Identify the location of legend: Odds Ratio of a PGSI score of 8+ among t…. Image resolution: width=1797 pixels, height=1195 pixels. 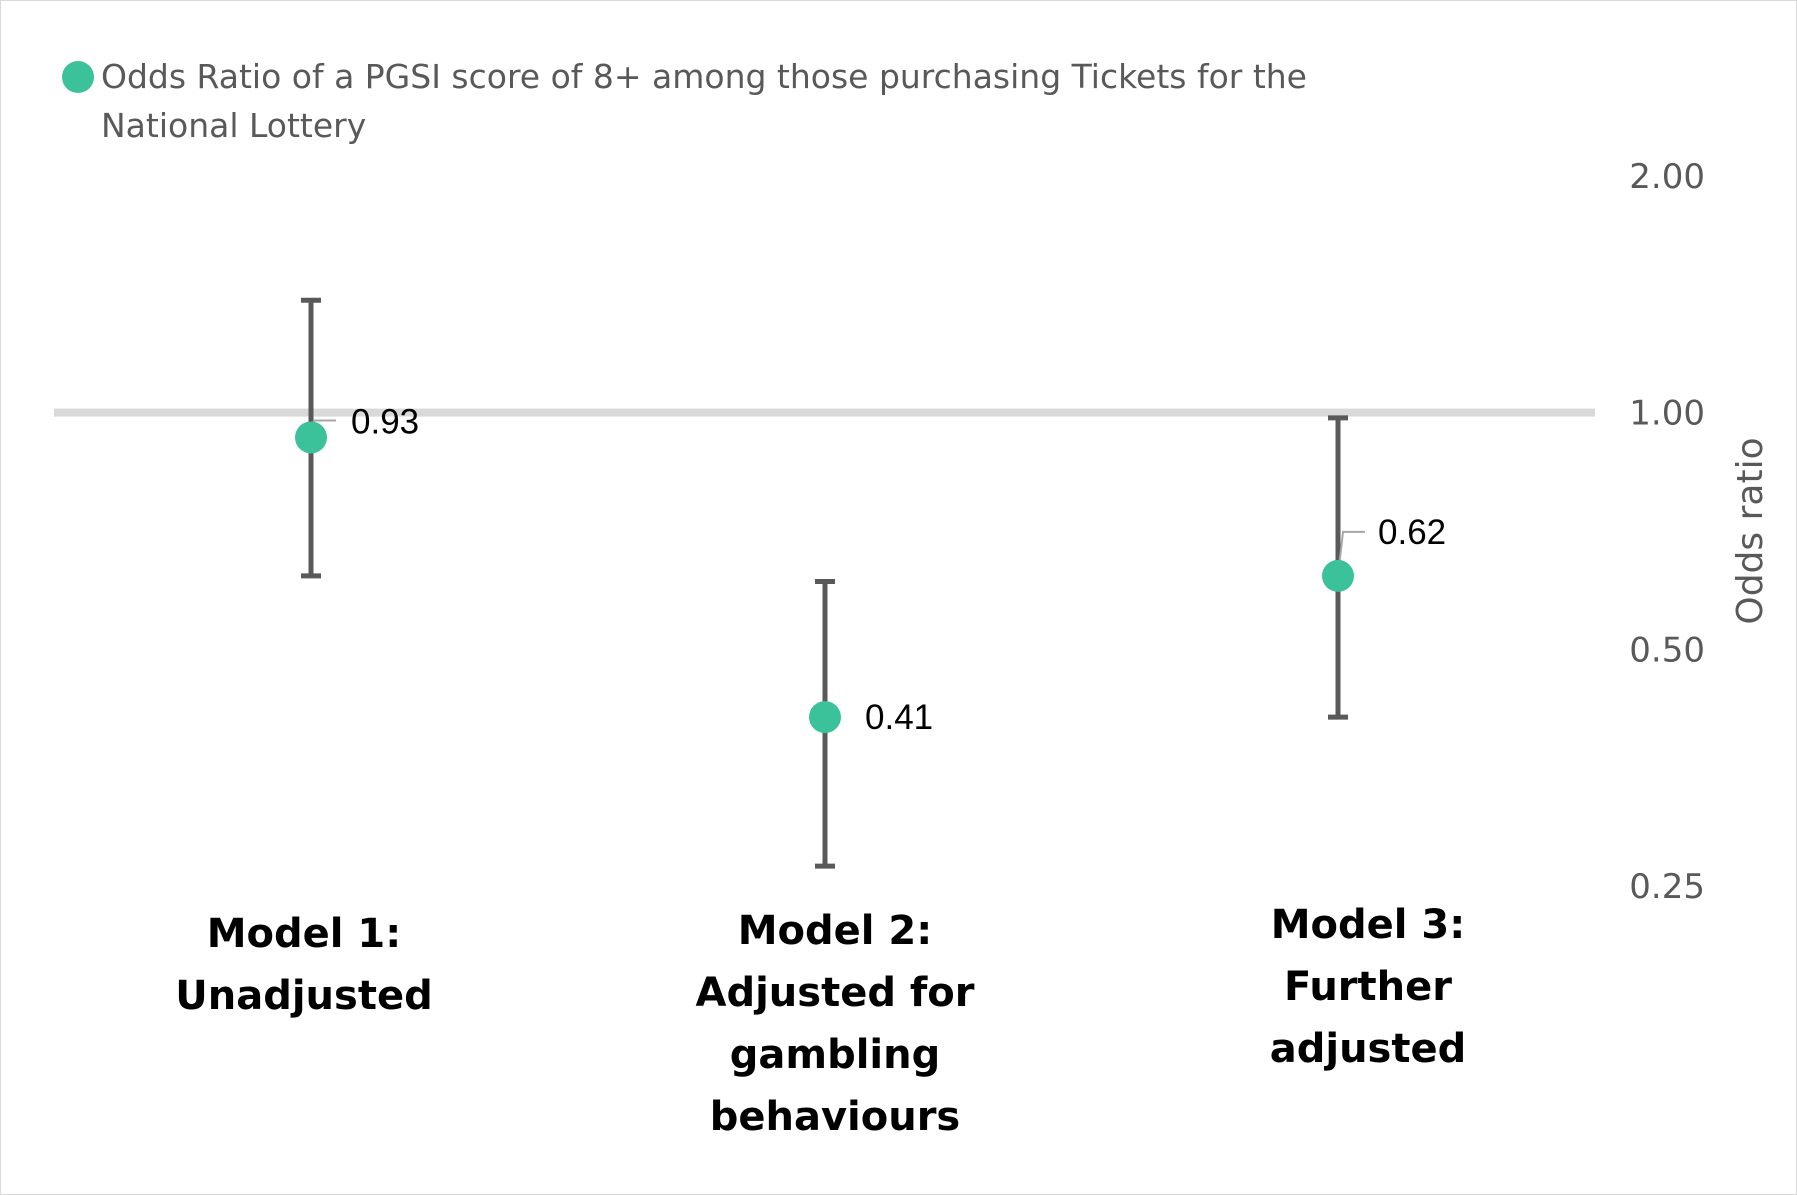
(684, 101).